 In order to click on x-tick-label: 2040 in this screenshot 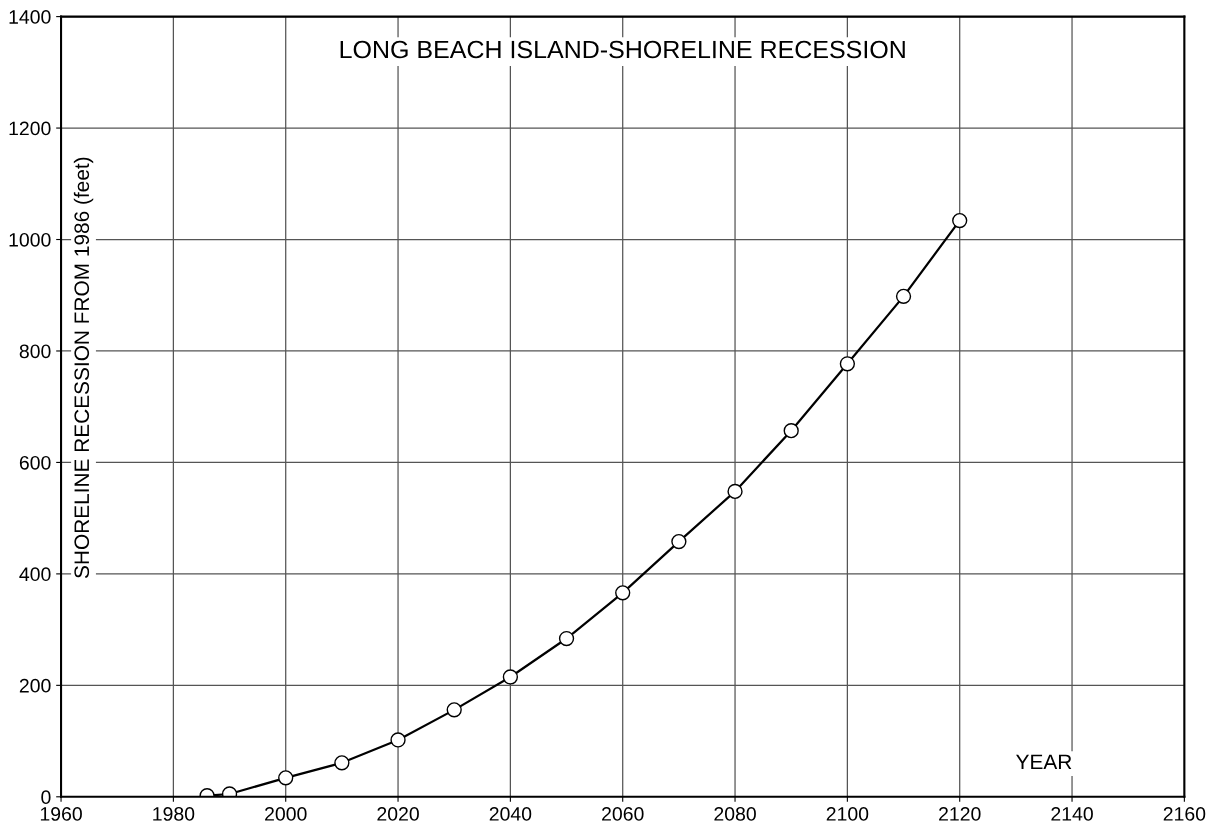, I will do `click(510, 814)`.